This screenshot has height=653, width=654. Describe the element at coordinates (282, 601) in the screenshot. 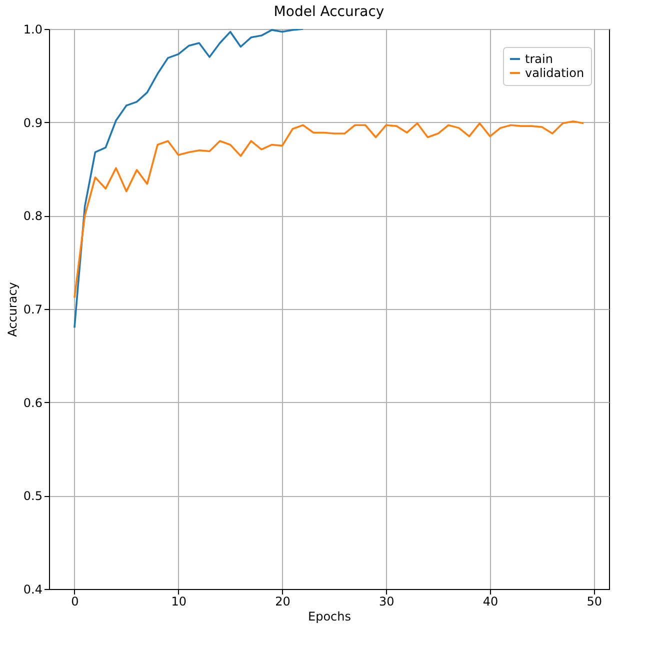

I see `x-tick-label: 20` at that location.